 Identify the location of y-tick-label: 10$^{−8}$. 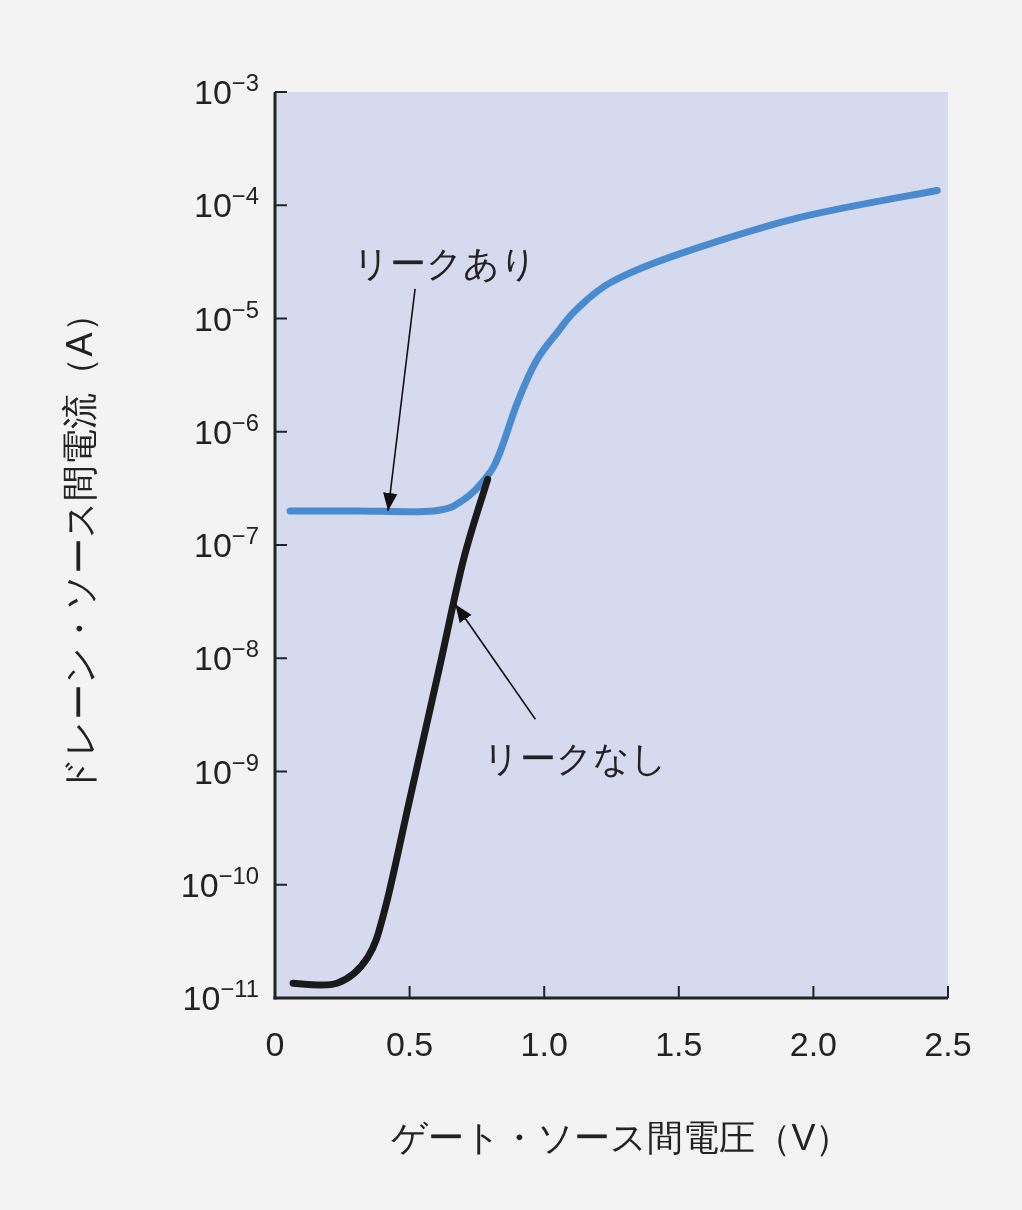
(226, 656).